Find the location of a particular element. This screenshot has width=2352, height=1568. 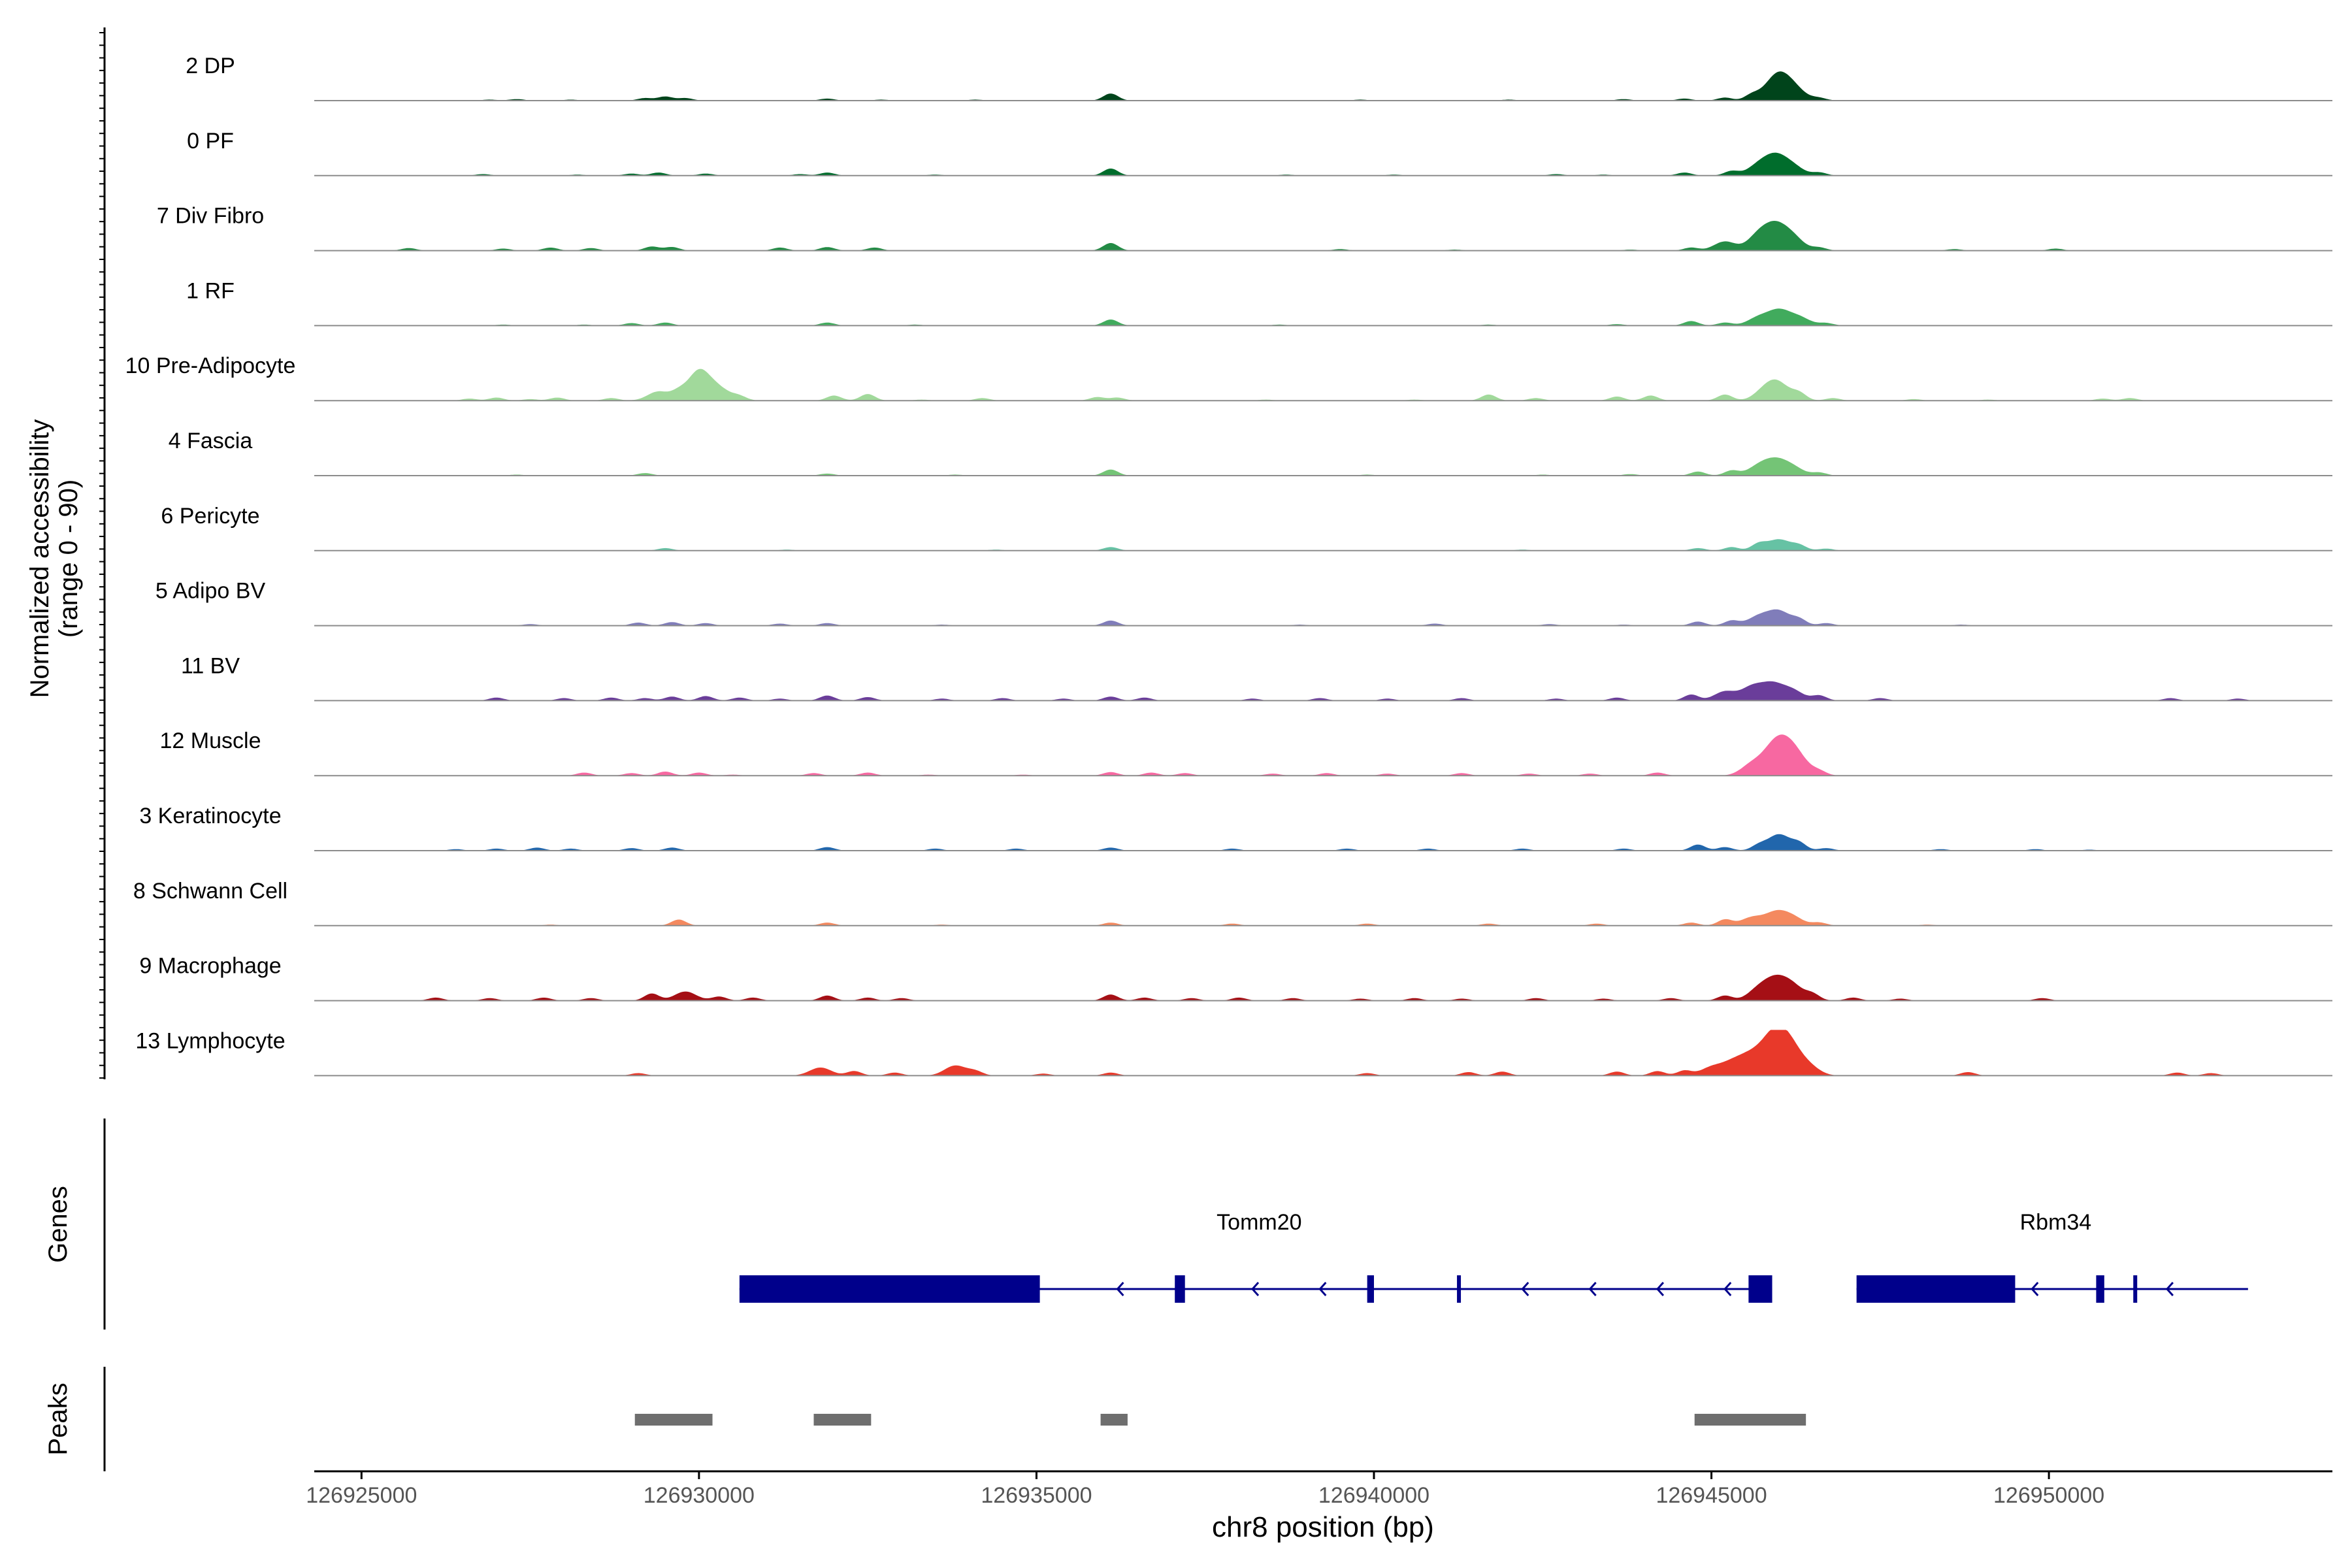

gene-tomm20: Tomm20 is located at coordinates (1255, 1256).